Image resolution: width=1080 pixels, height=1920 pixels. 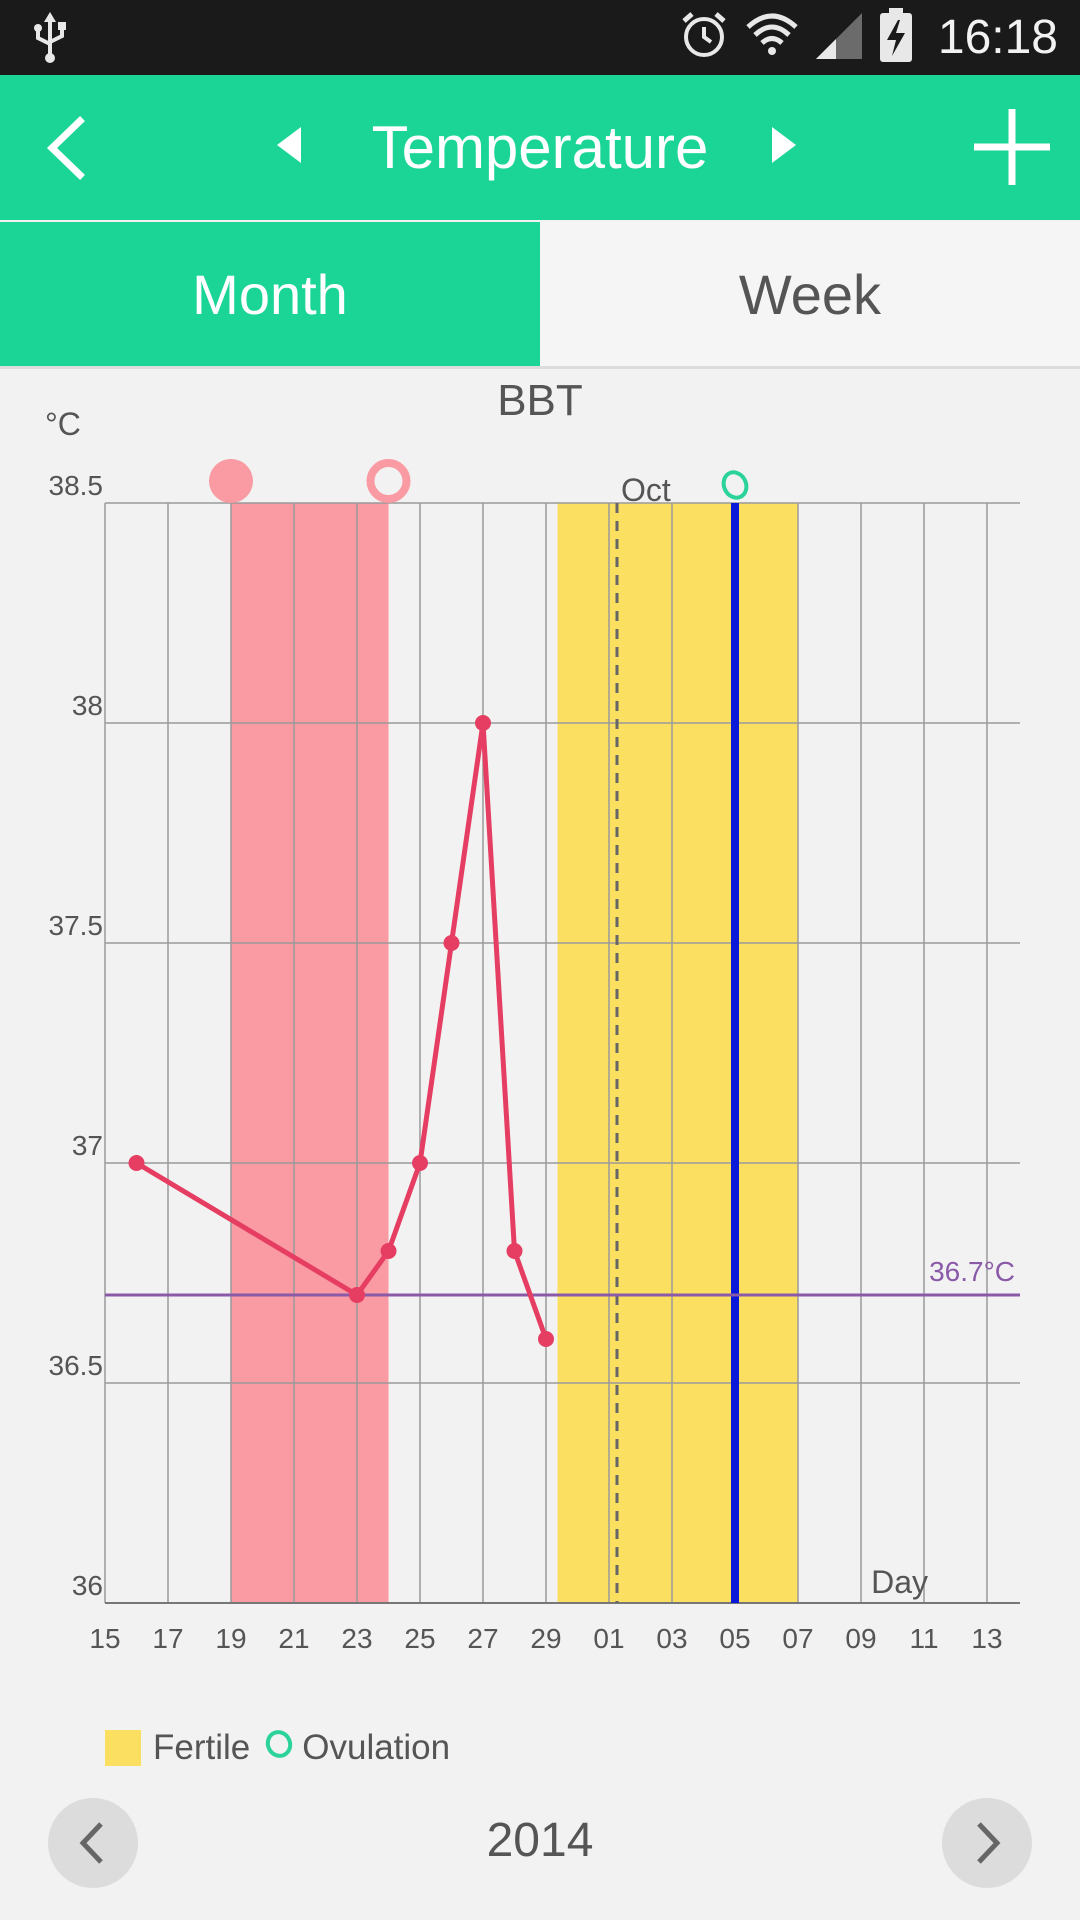 What do you see at coordinates (810, 294) in the screenshot?
I see `tab-week: Week` at bounding box center [810, 294].